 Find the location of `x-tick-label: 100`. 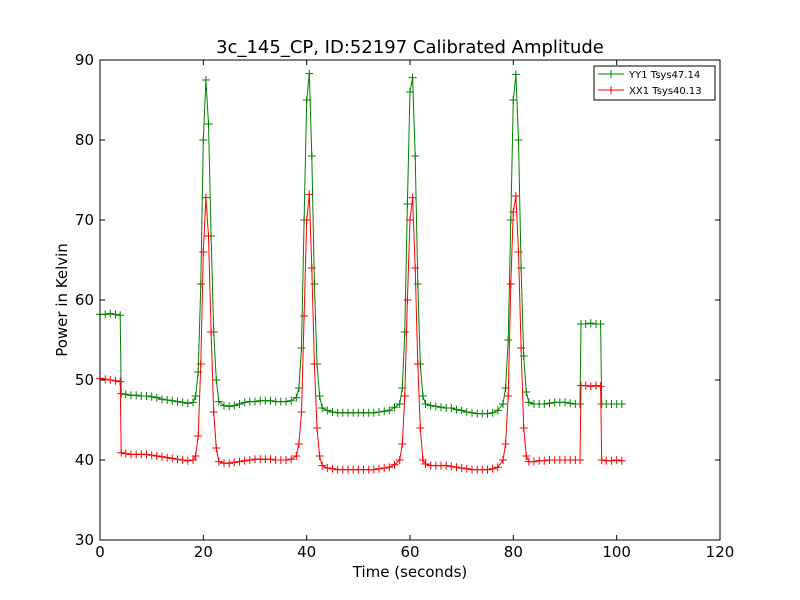

x-tick-label: 100 is located at coordinates (616, 552).